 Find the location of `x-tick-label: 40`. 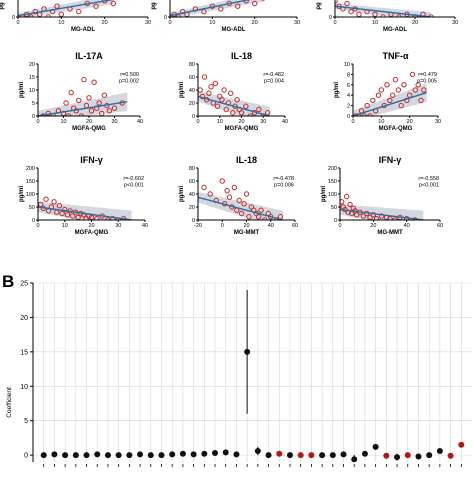

x-tick-label: 40 is located at coordinates (285, 122).